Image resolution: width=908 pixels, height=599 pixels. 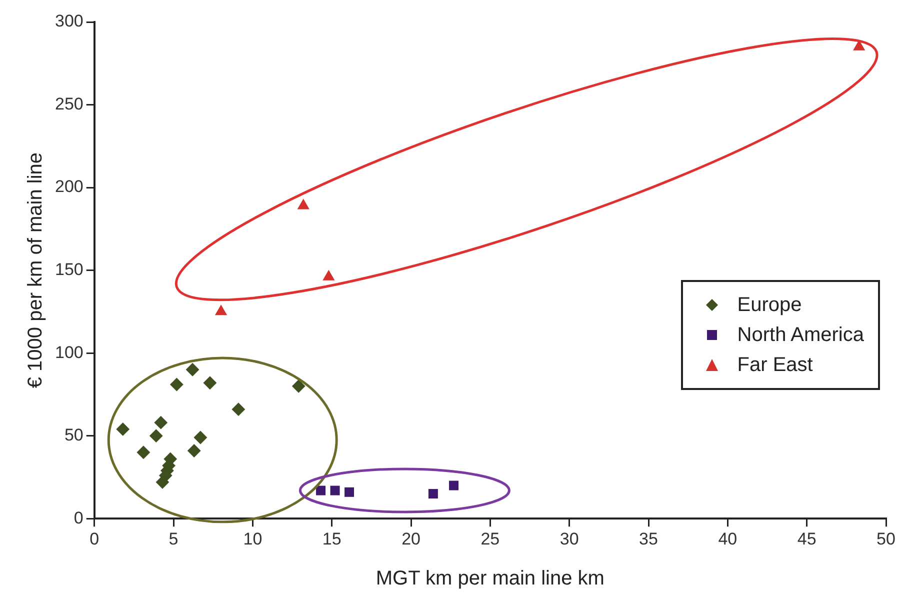 What do you see at coordinates (69, 186) in the screenshot?
I see `y-tick-label: 200` at bounding box center [69, 186].